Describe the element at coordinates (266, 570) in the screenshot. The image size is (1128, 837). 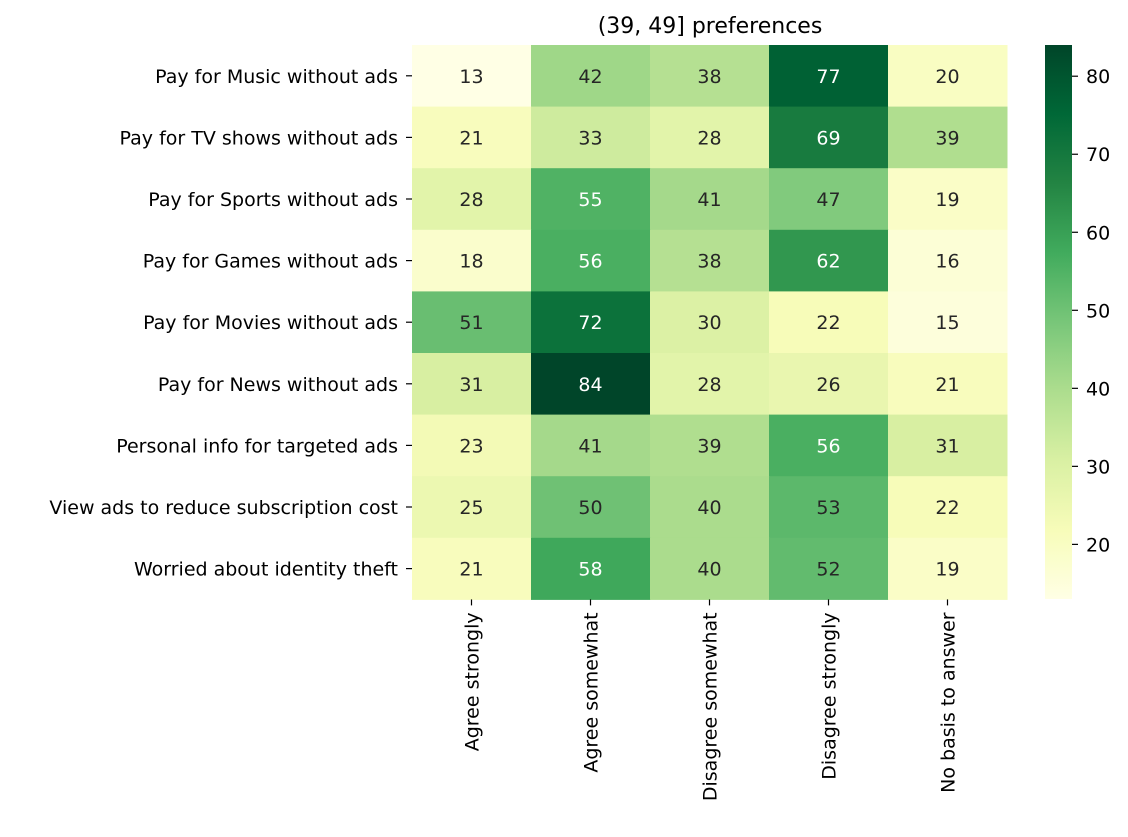
I see `y-tick-label: Worried about identity theft` at that location.